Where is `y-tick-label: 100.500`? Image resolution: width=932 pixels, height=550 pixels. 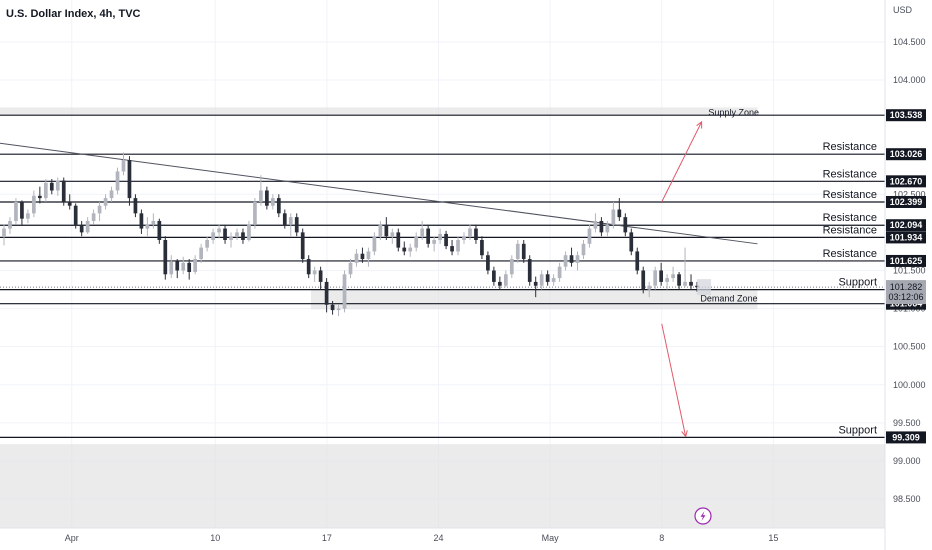 y-tick-label: 100.500 is located at coordinates (909, 347).